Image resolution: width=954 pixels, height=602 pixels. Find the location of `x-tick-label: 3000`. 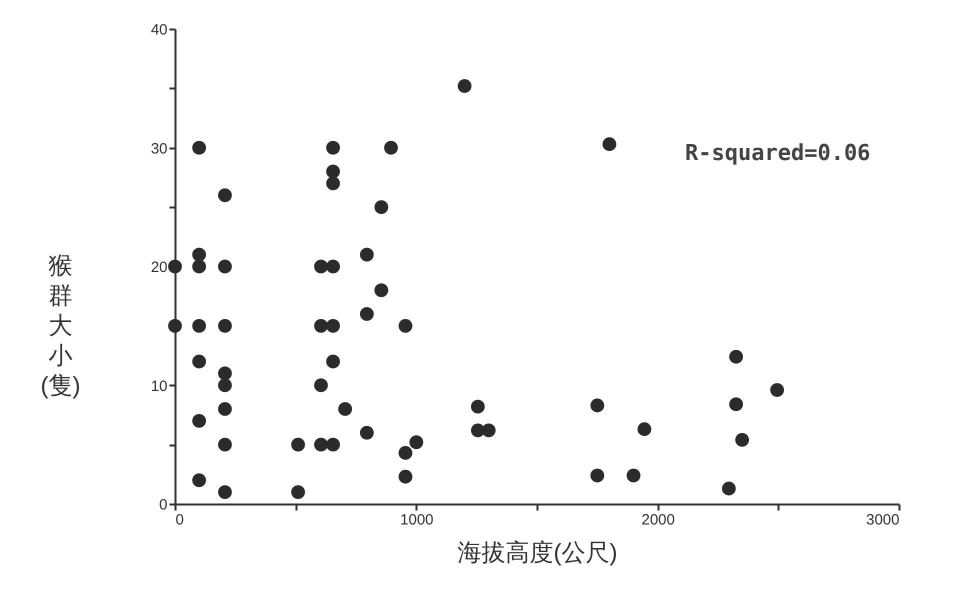

x-tick-label: 3000 is located at coordinates (883, 520).